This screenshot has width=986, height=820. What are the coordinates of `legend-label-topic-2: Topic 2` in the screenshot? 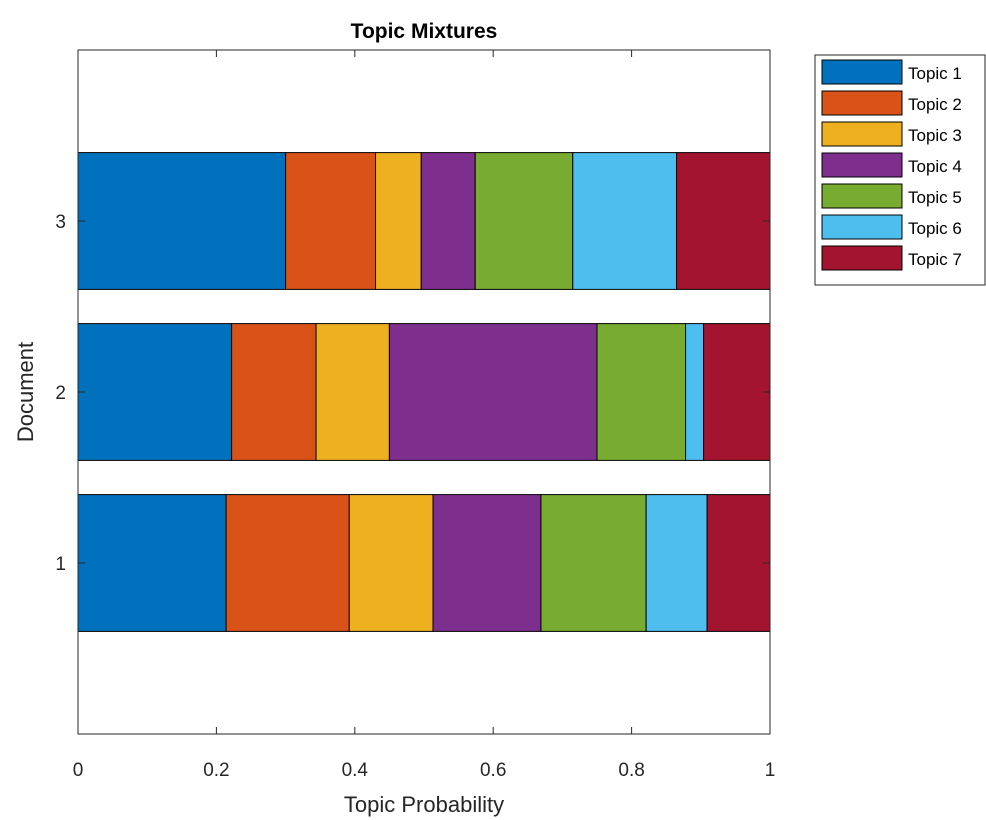 It's located at (935, 104).